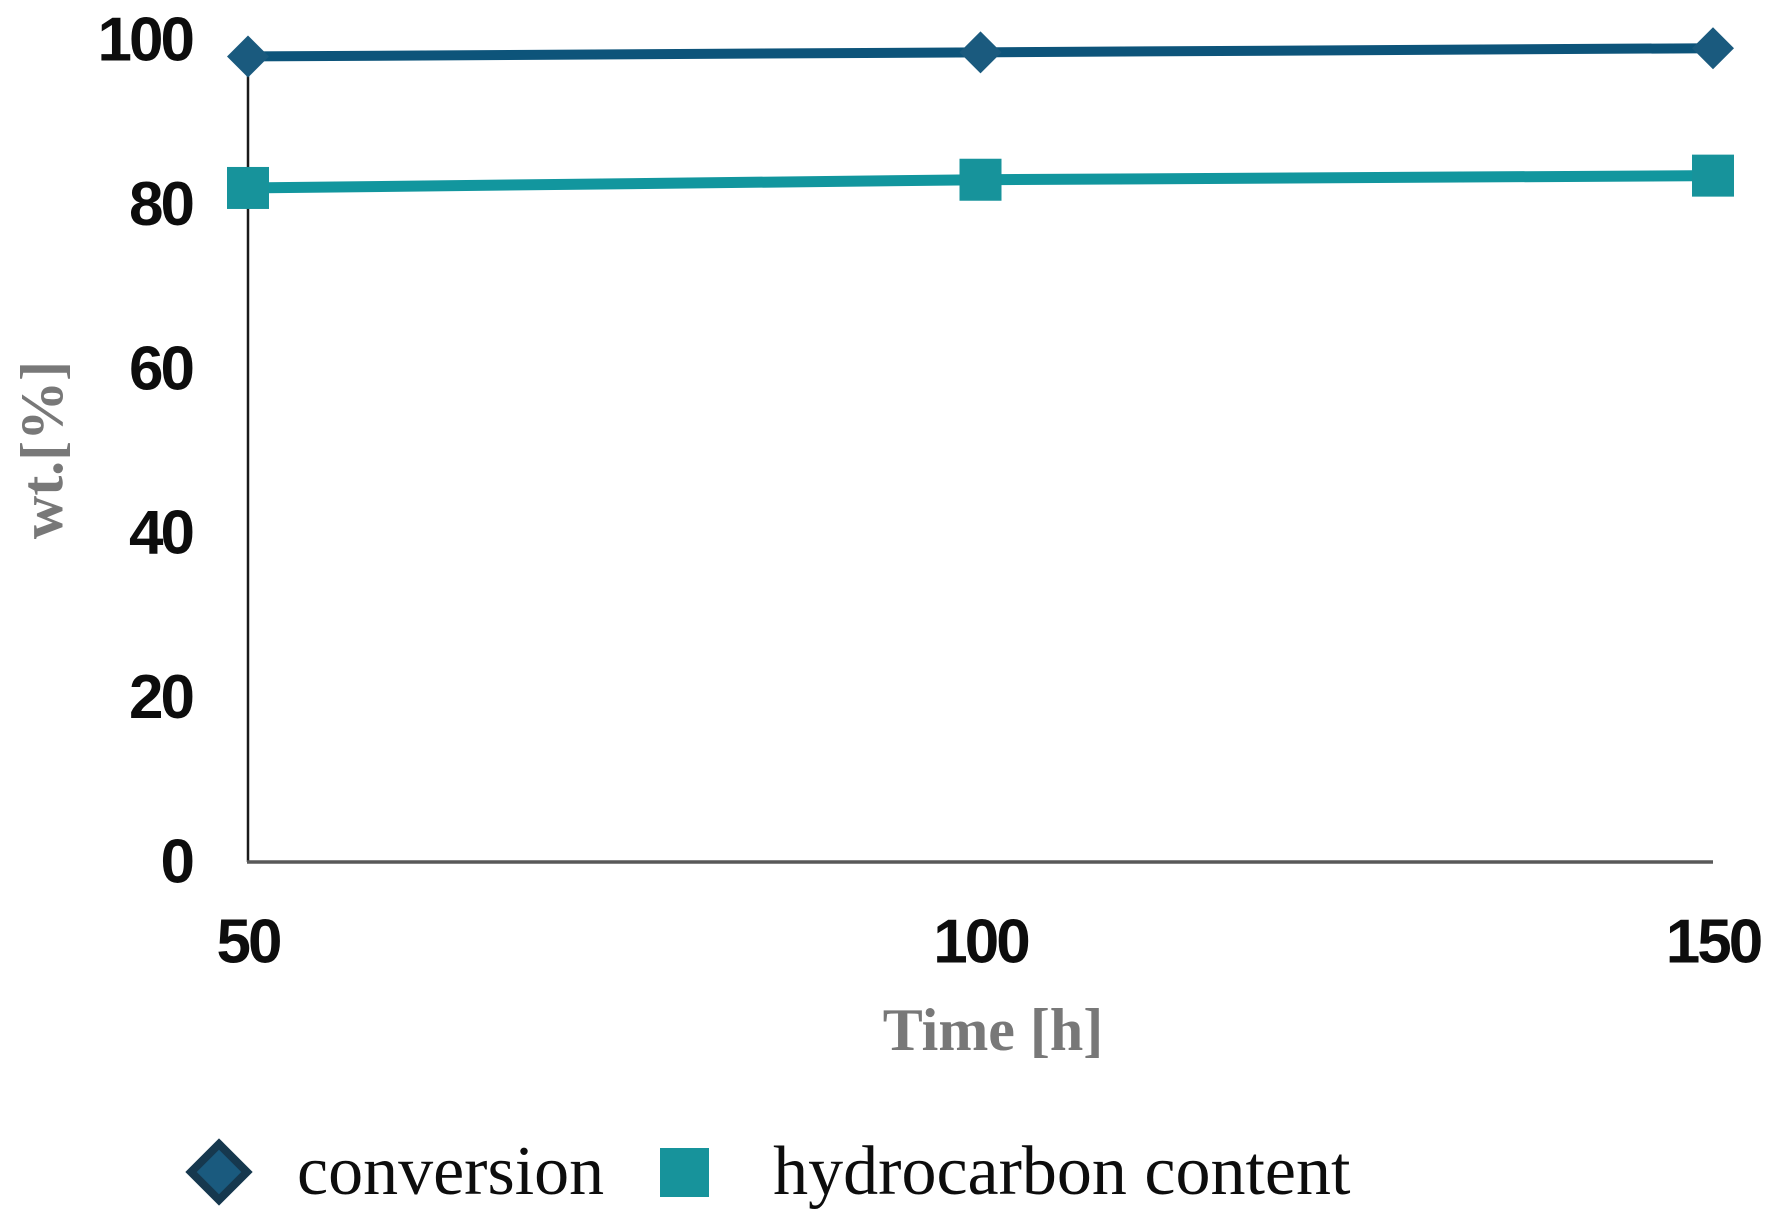 Image resolution: width=1776 pixels, height=1230 pixels. I want to click on y-tick-label: 100, so click(145, 40).